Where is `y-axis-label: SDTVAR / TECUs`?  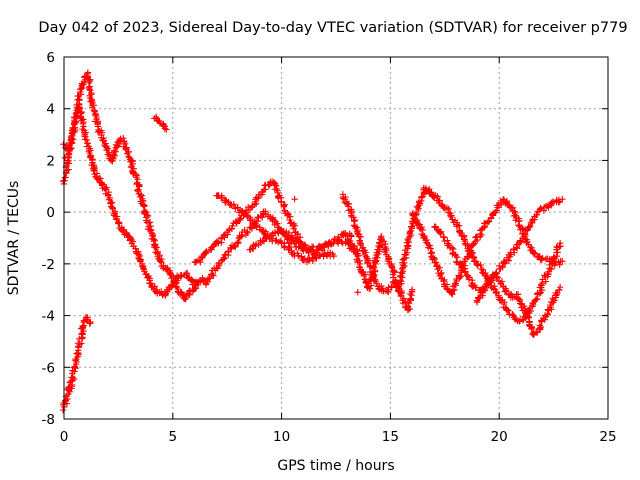 y-axis-label: SDTVAR / TECUs is located at coordinates (14, 238).